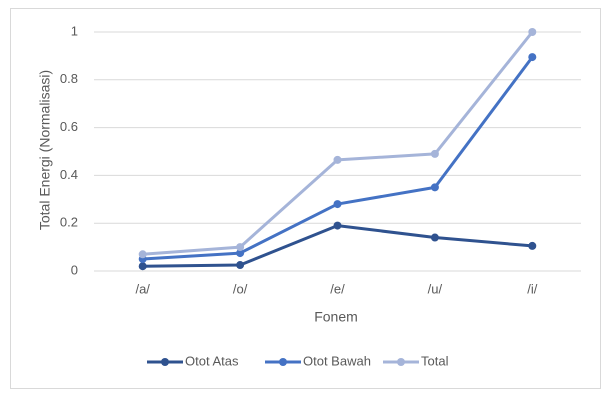  Describe the element at coordinates (336, 317) in the screenshot. I see `x-axis-title: Fonem` at that location.